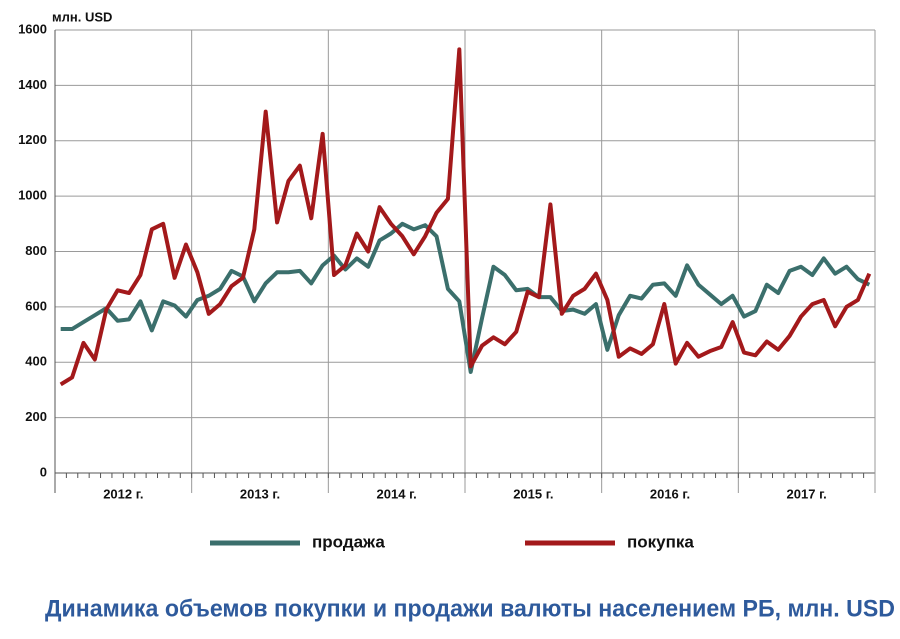 The height and width of the screenshot is (639, 900). I want to click on y-tick-label: 1400, so click(32, 84).